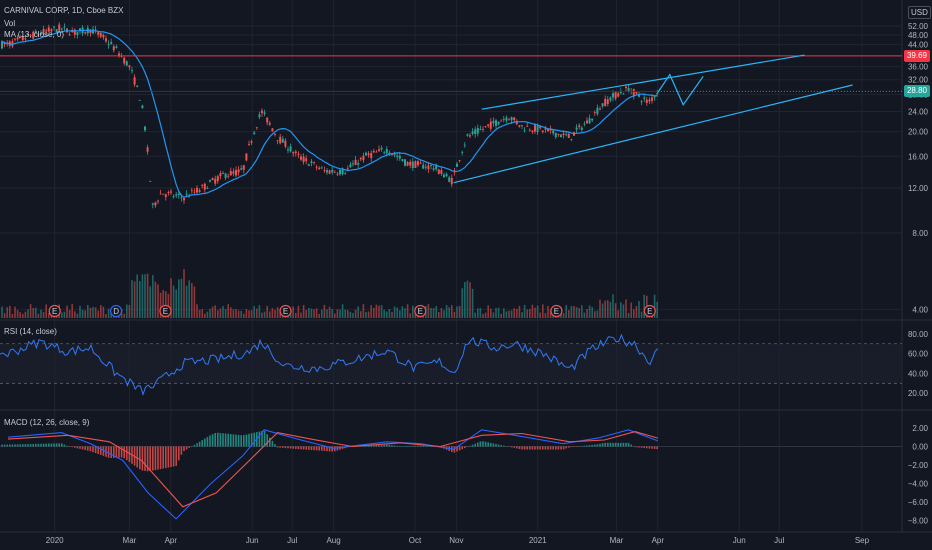 The image size is (932, 550). I want to click on price-tick-label: 36.00, so click(918, 67).